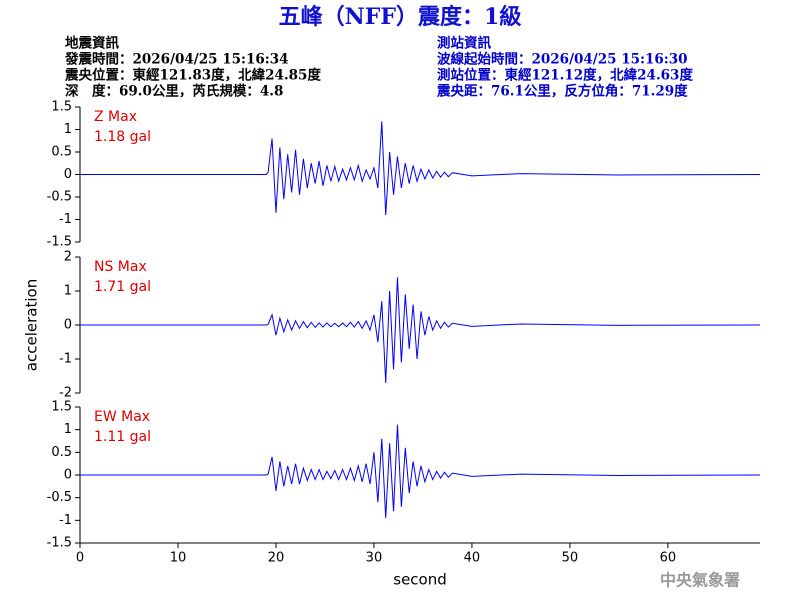 The width and height of the screenshot is (800, 600). What do you see at coordinates (668, 558) in the screenshot?
I see `x-tick-label: 60` at bounding box center [668, 558].